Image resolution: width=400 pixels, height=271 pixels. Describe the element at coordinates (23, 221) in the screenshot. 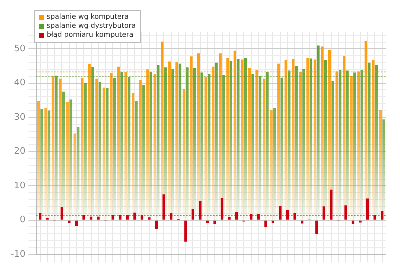

I see `y-tick-label: 0` at that location.